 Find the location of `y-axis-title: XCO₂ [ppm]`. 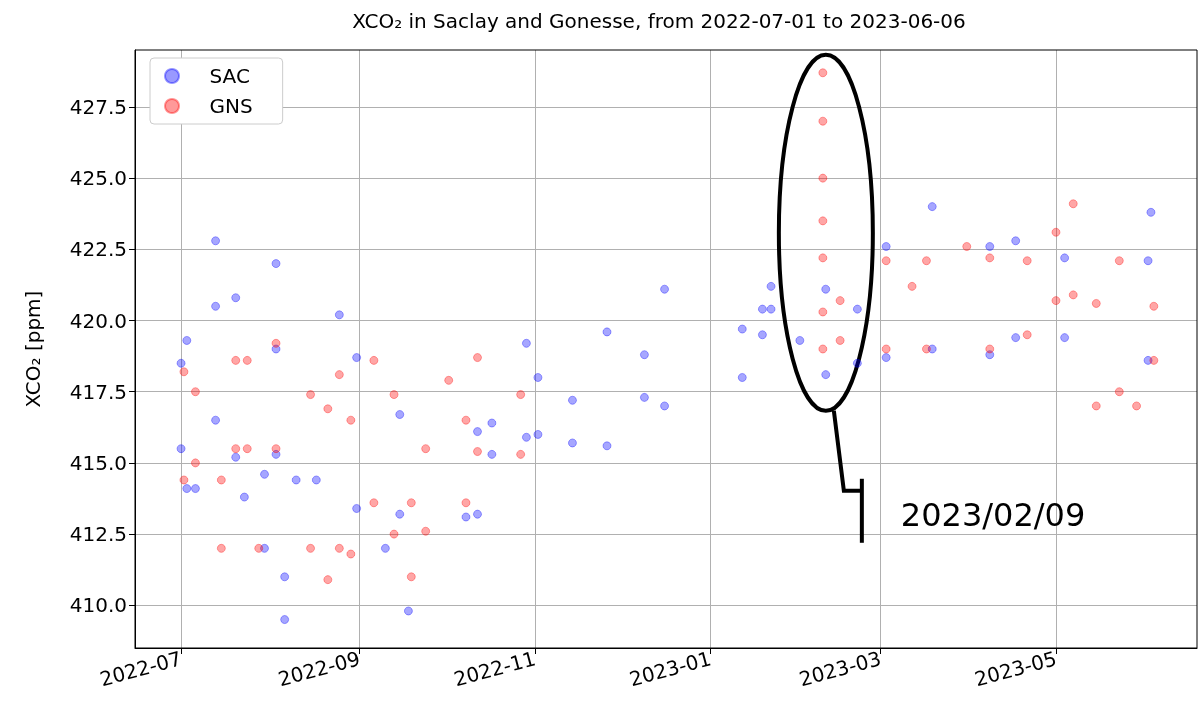

y-axis-title: XCO₂ [ppm] is located at coordinates (33, 349).